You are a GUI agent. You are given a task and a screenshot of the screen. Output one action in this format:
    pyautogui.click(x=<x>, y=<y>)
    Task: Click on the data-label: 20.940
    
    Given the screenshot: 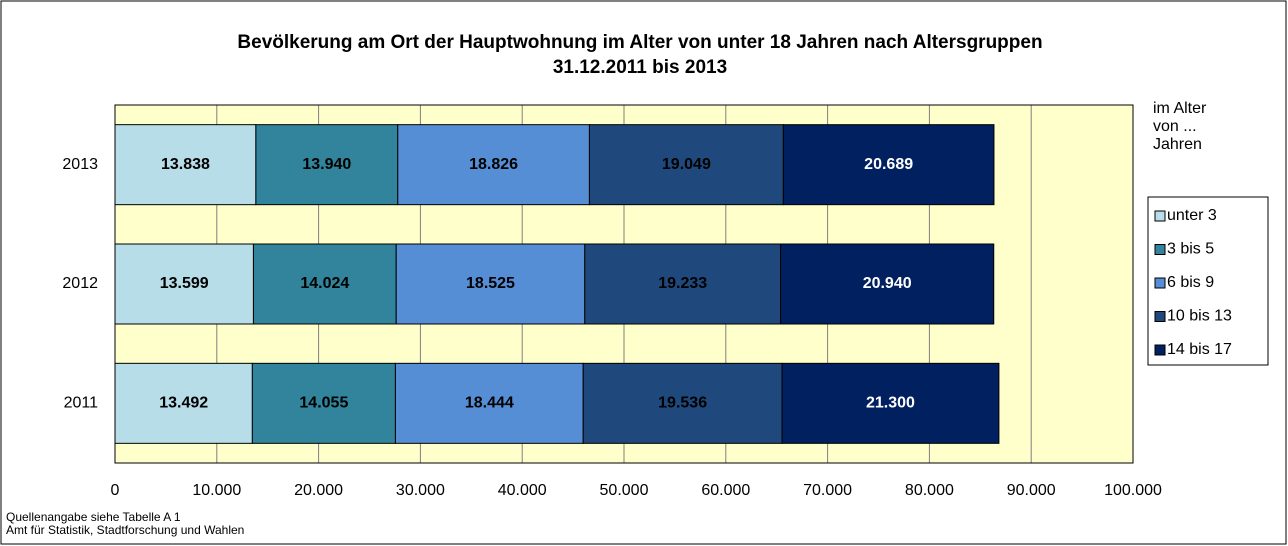 What is the action you would take?
    pyautogui.click(x=887, y=283)
    